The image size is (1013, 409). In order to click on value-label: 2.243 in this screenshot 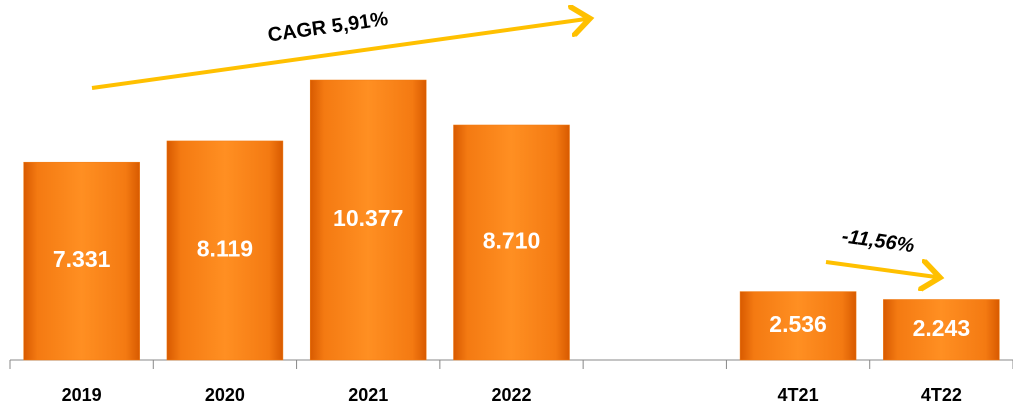, I will do `click(942, 328)`.